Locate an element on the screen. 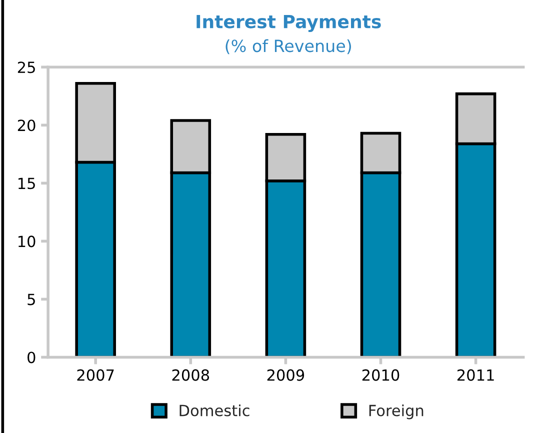 Image resolution: width=534 pixels, height=433 pixels. x-tick-label: 2007 is located at coordinates (95, 375).